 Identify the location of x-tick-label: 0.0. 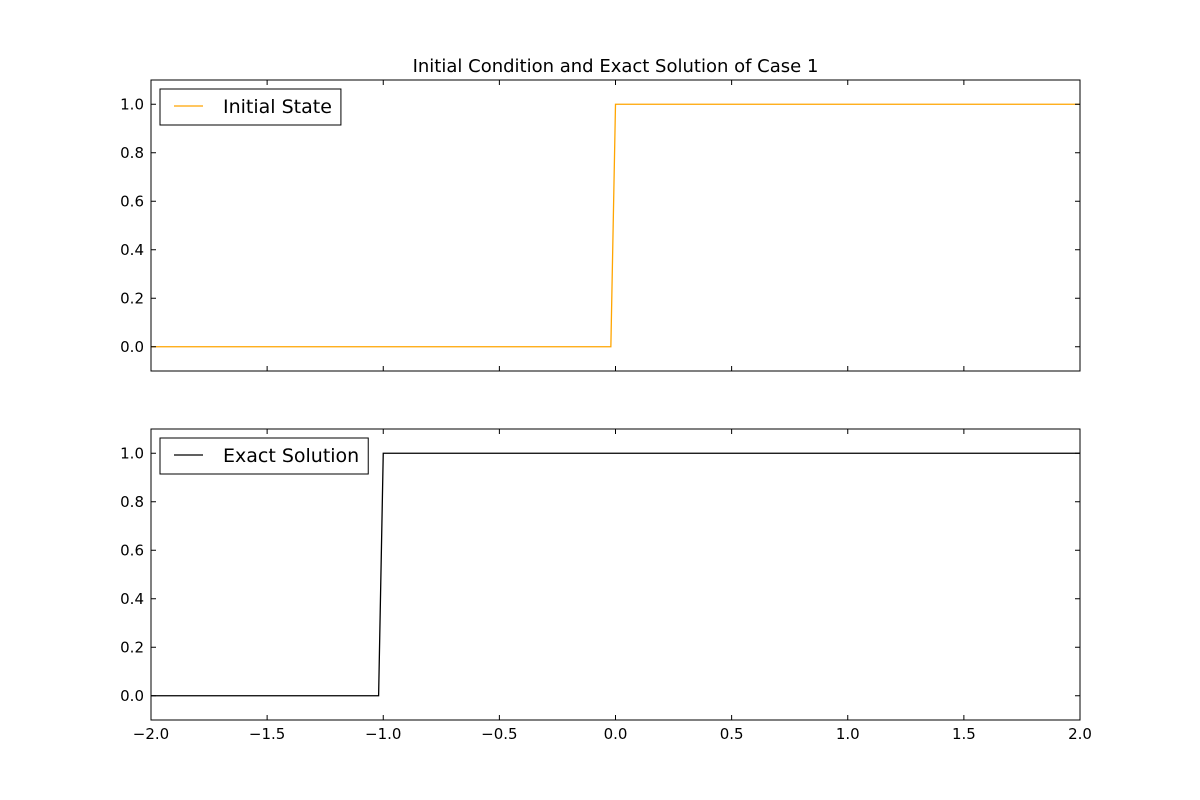
(616, 734).